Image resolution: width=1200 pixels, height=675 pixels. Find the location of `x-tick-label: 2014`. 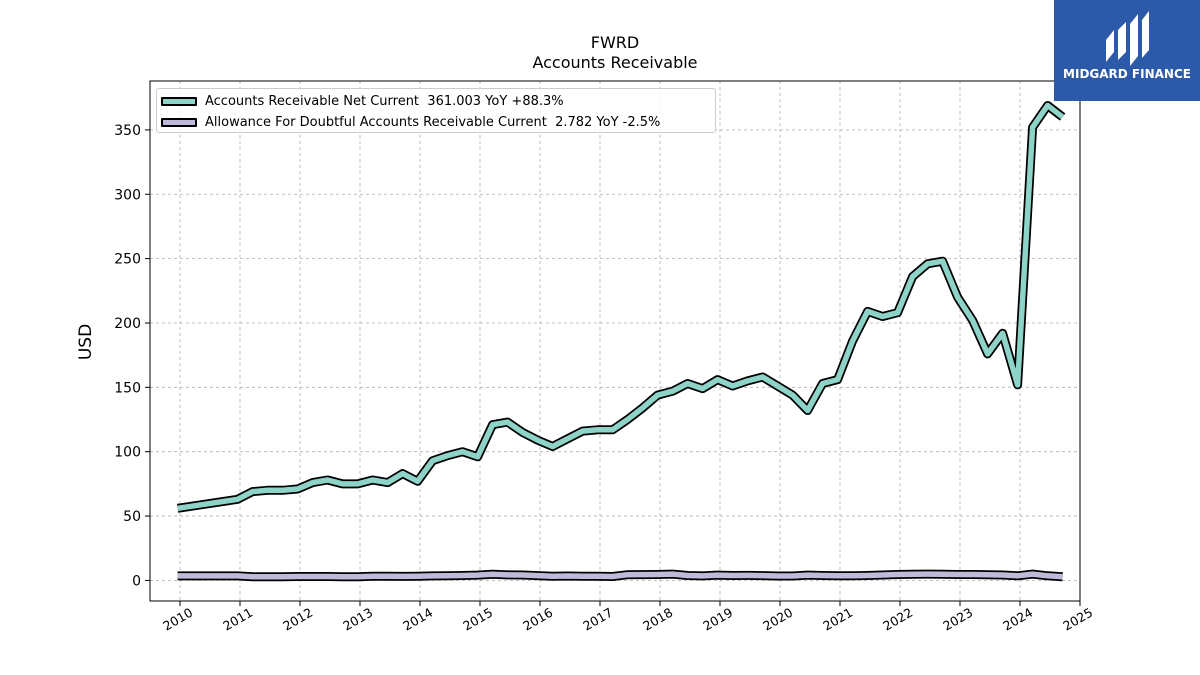

x-tick-label: 2014 is located at coordinates (417, 619).